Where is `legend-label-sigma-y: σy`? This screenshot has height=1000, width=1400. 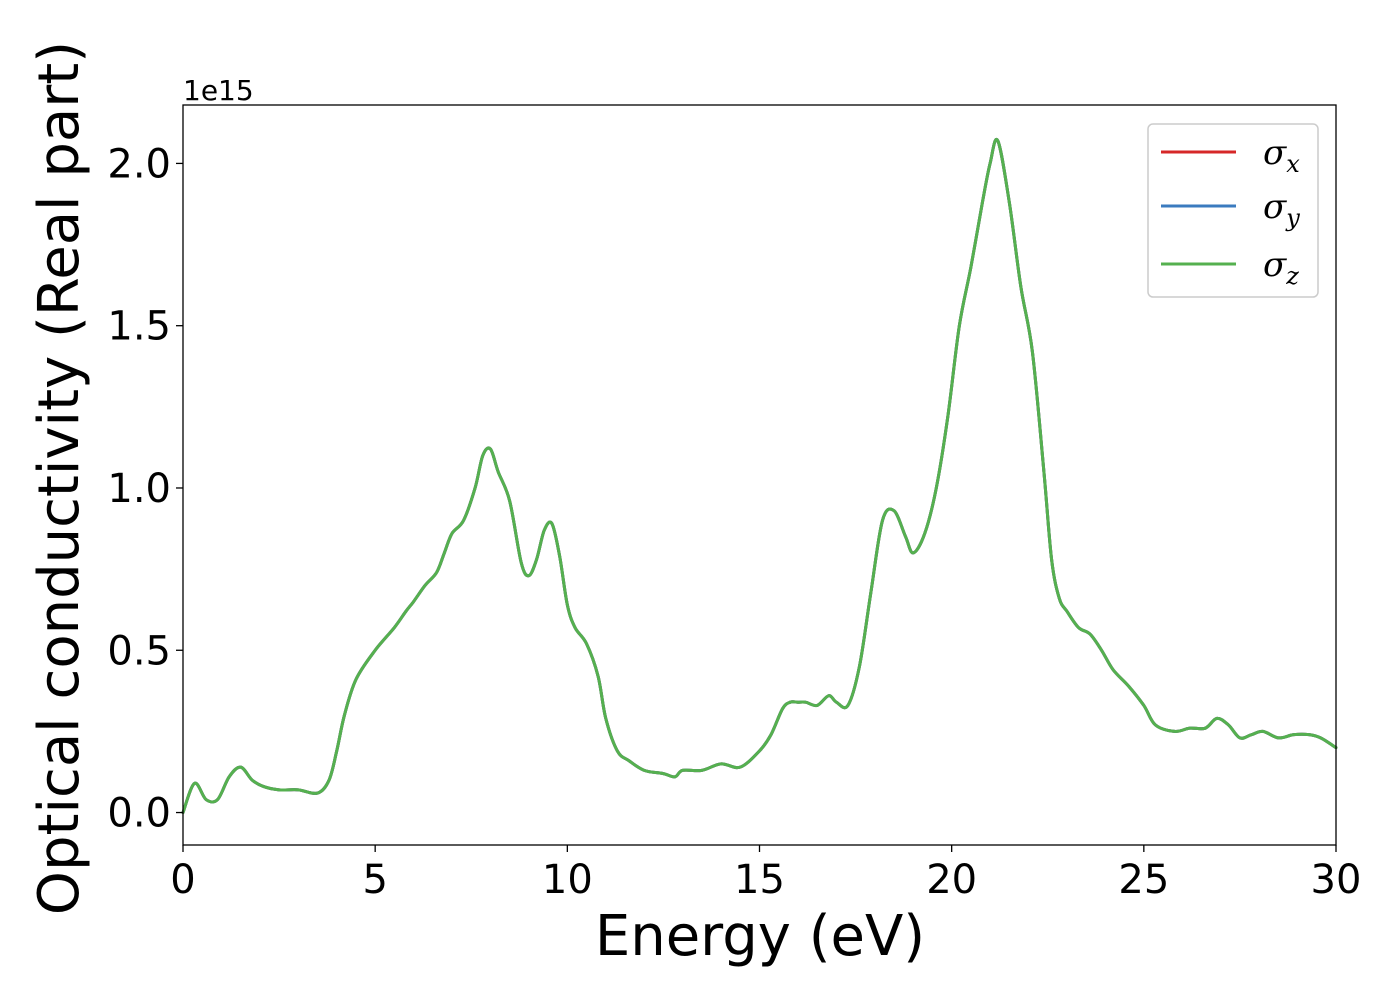 legend-label-sigma-y: σy is located at coordinates (1281, 209).